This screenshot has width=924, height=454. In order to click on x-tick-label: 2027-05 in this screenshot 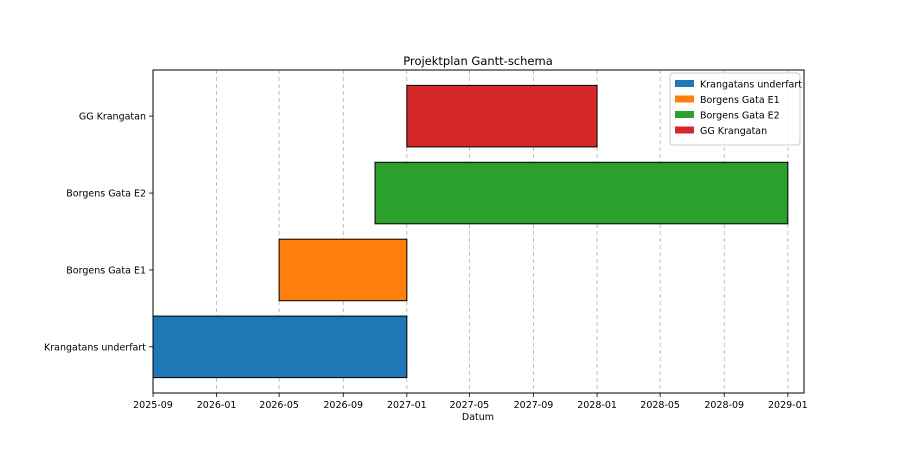, I will do `click(470, 405)`.